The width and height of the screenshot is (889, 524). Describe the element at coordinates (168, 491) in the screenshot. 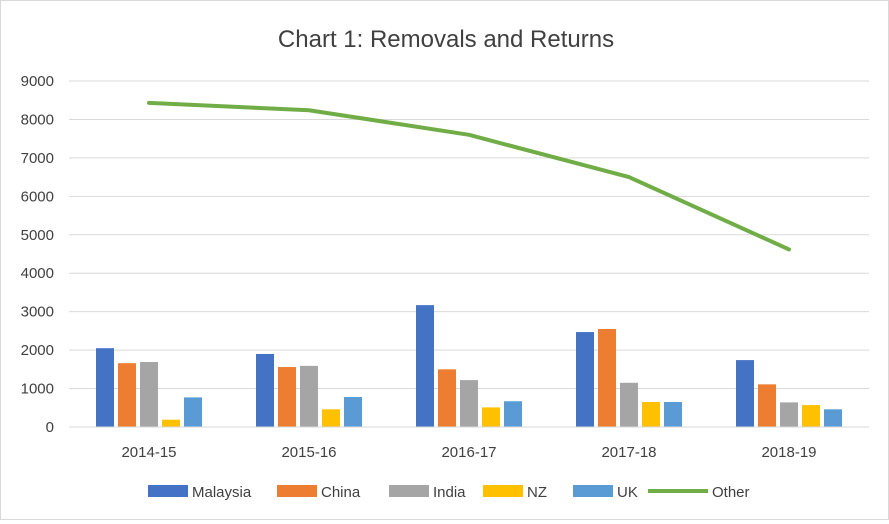

I see `legend-swatch-malaysia` at that location.